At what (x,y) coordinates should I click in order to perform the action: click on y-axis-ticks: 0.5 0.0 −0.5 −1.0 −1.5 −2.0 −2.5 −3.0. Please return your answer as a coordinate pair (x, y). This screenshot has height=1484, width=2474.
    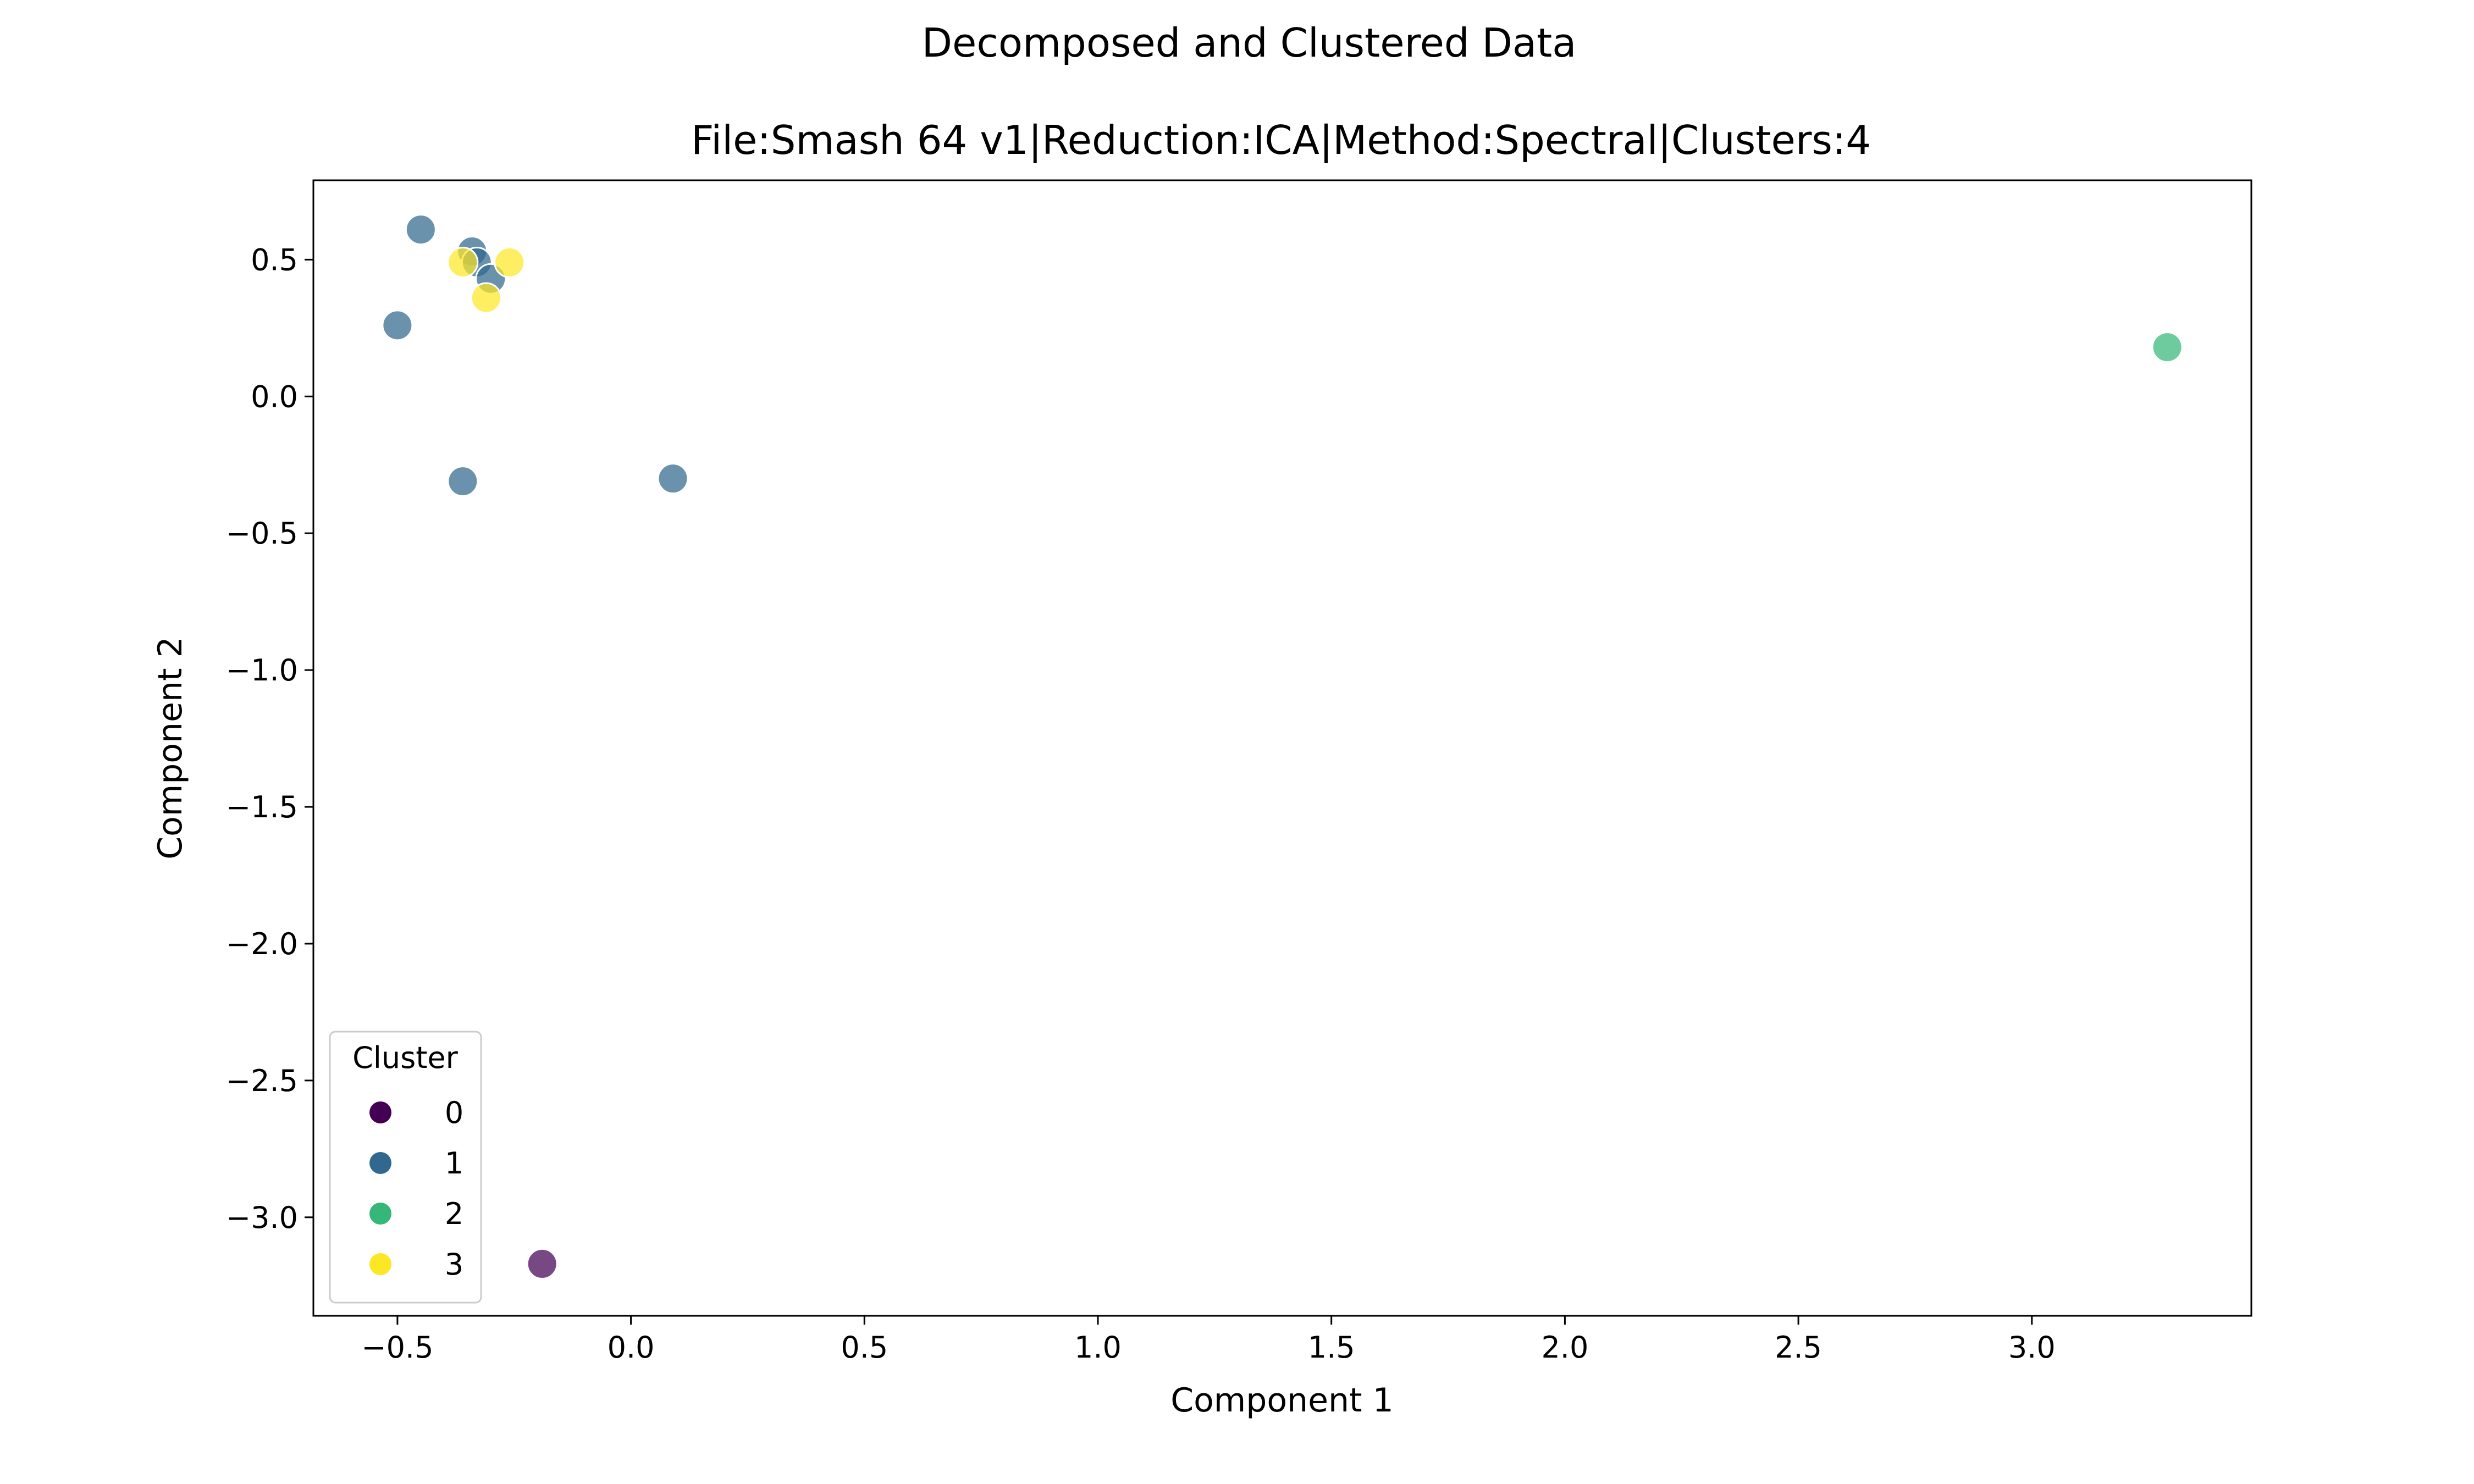
    Looking at the image, I should click on (269, 738).